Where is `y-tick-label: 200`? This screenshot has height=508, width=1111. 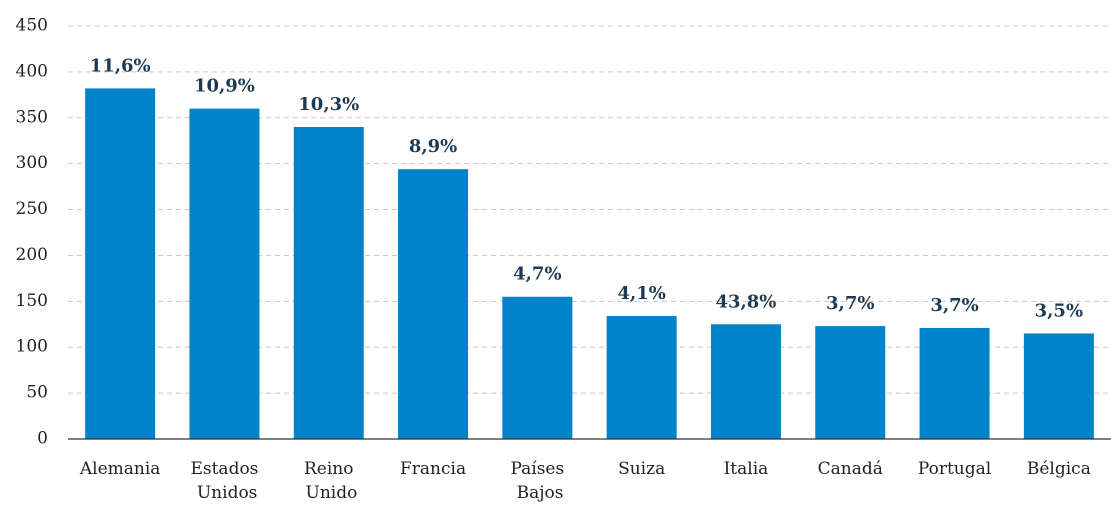 y-tick-label: 200 is located at coordinates (32, 255).